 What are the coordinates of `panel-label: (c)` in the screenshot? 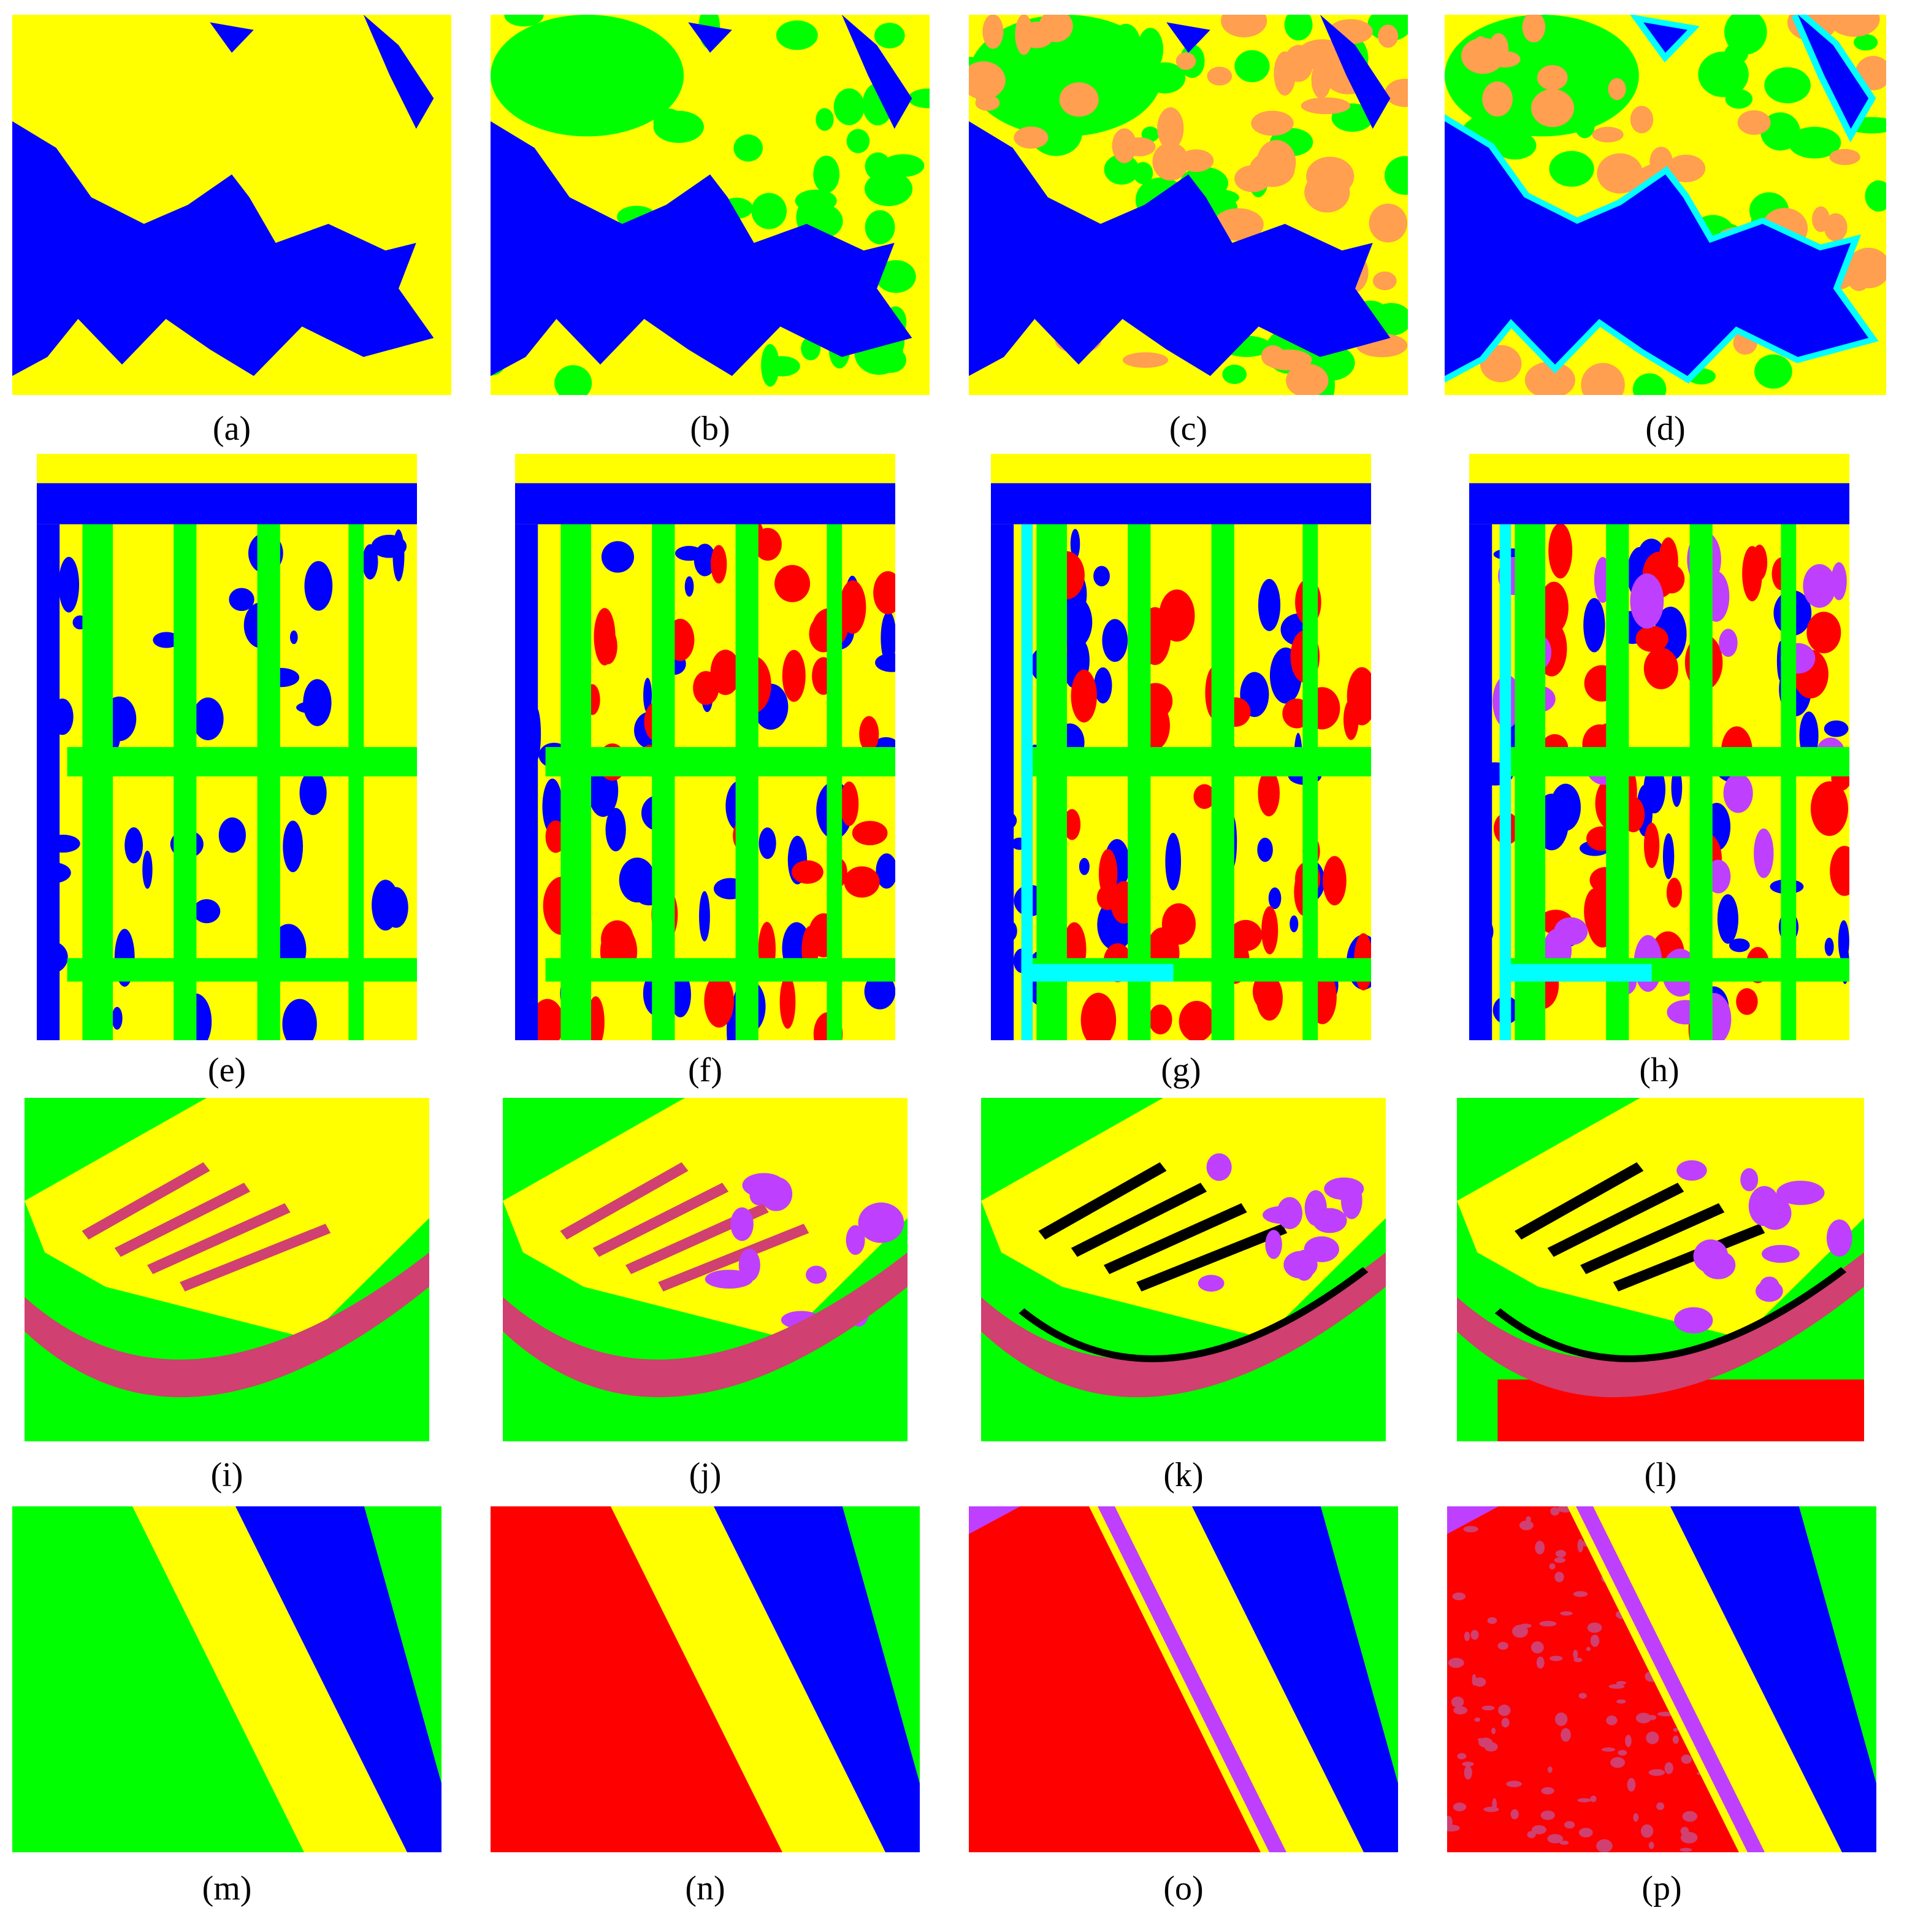 It's located at (1188, 429).